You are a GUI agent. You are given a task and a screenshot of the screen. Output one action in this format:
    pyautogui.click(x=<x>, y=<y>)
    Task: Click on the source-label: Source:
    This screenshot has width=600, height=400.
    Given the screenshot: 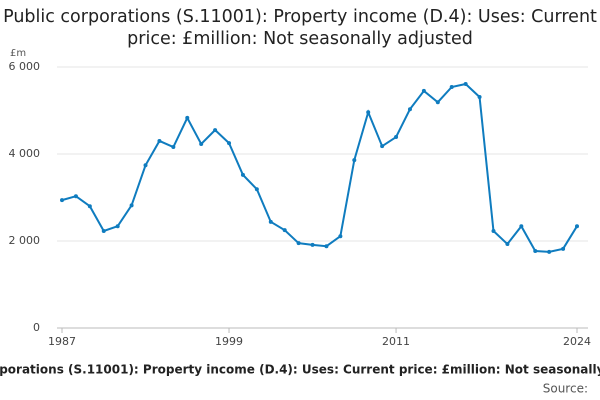 What is the action you would take?
    pyautogui.click(x=565, y=389)
    